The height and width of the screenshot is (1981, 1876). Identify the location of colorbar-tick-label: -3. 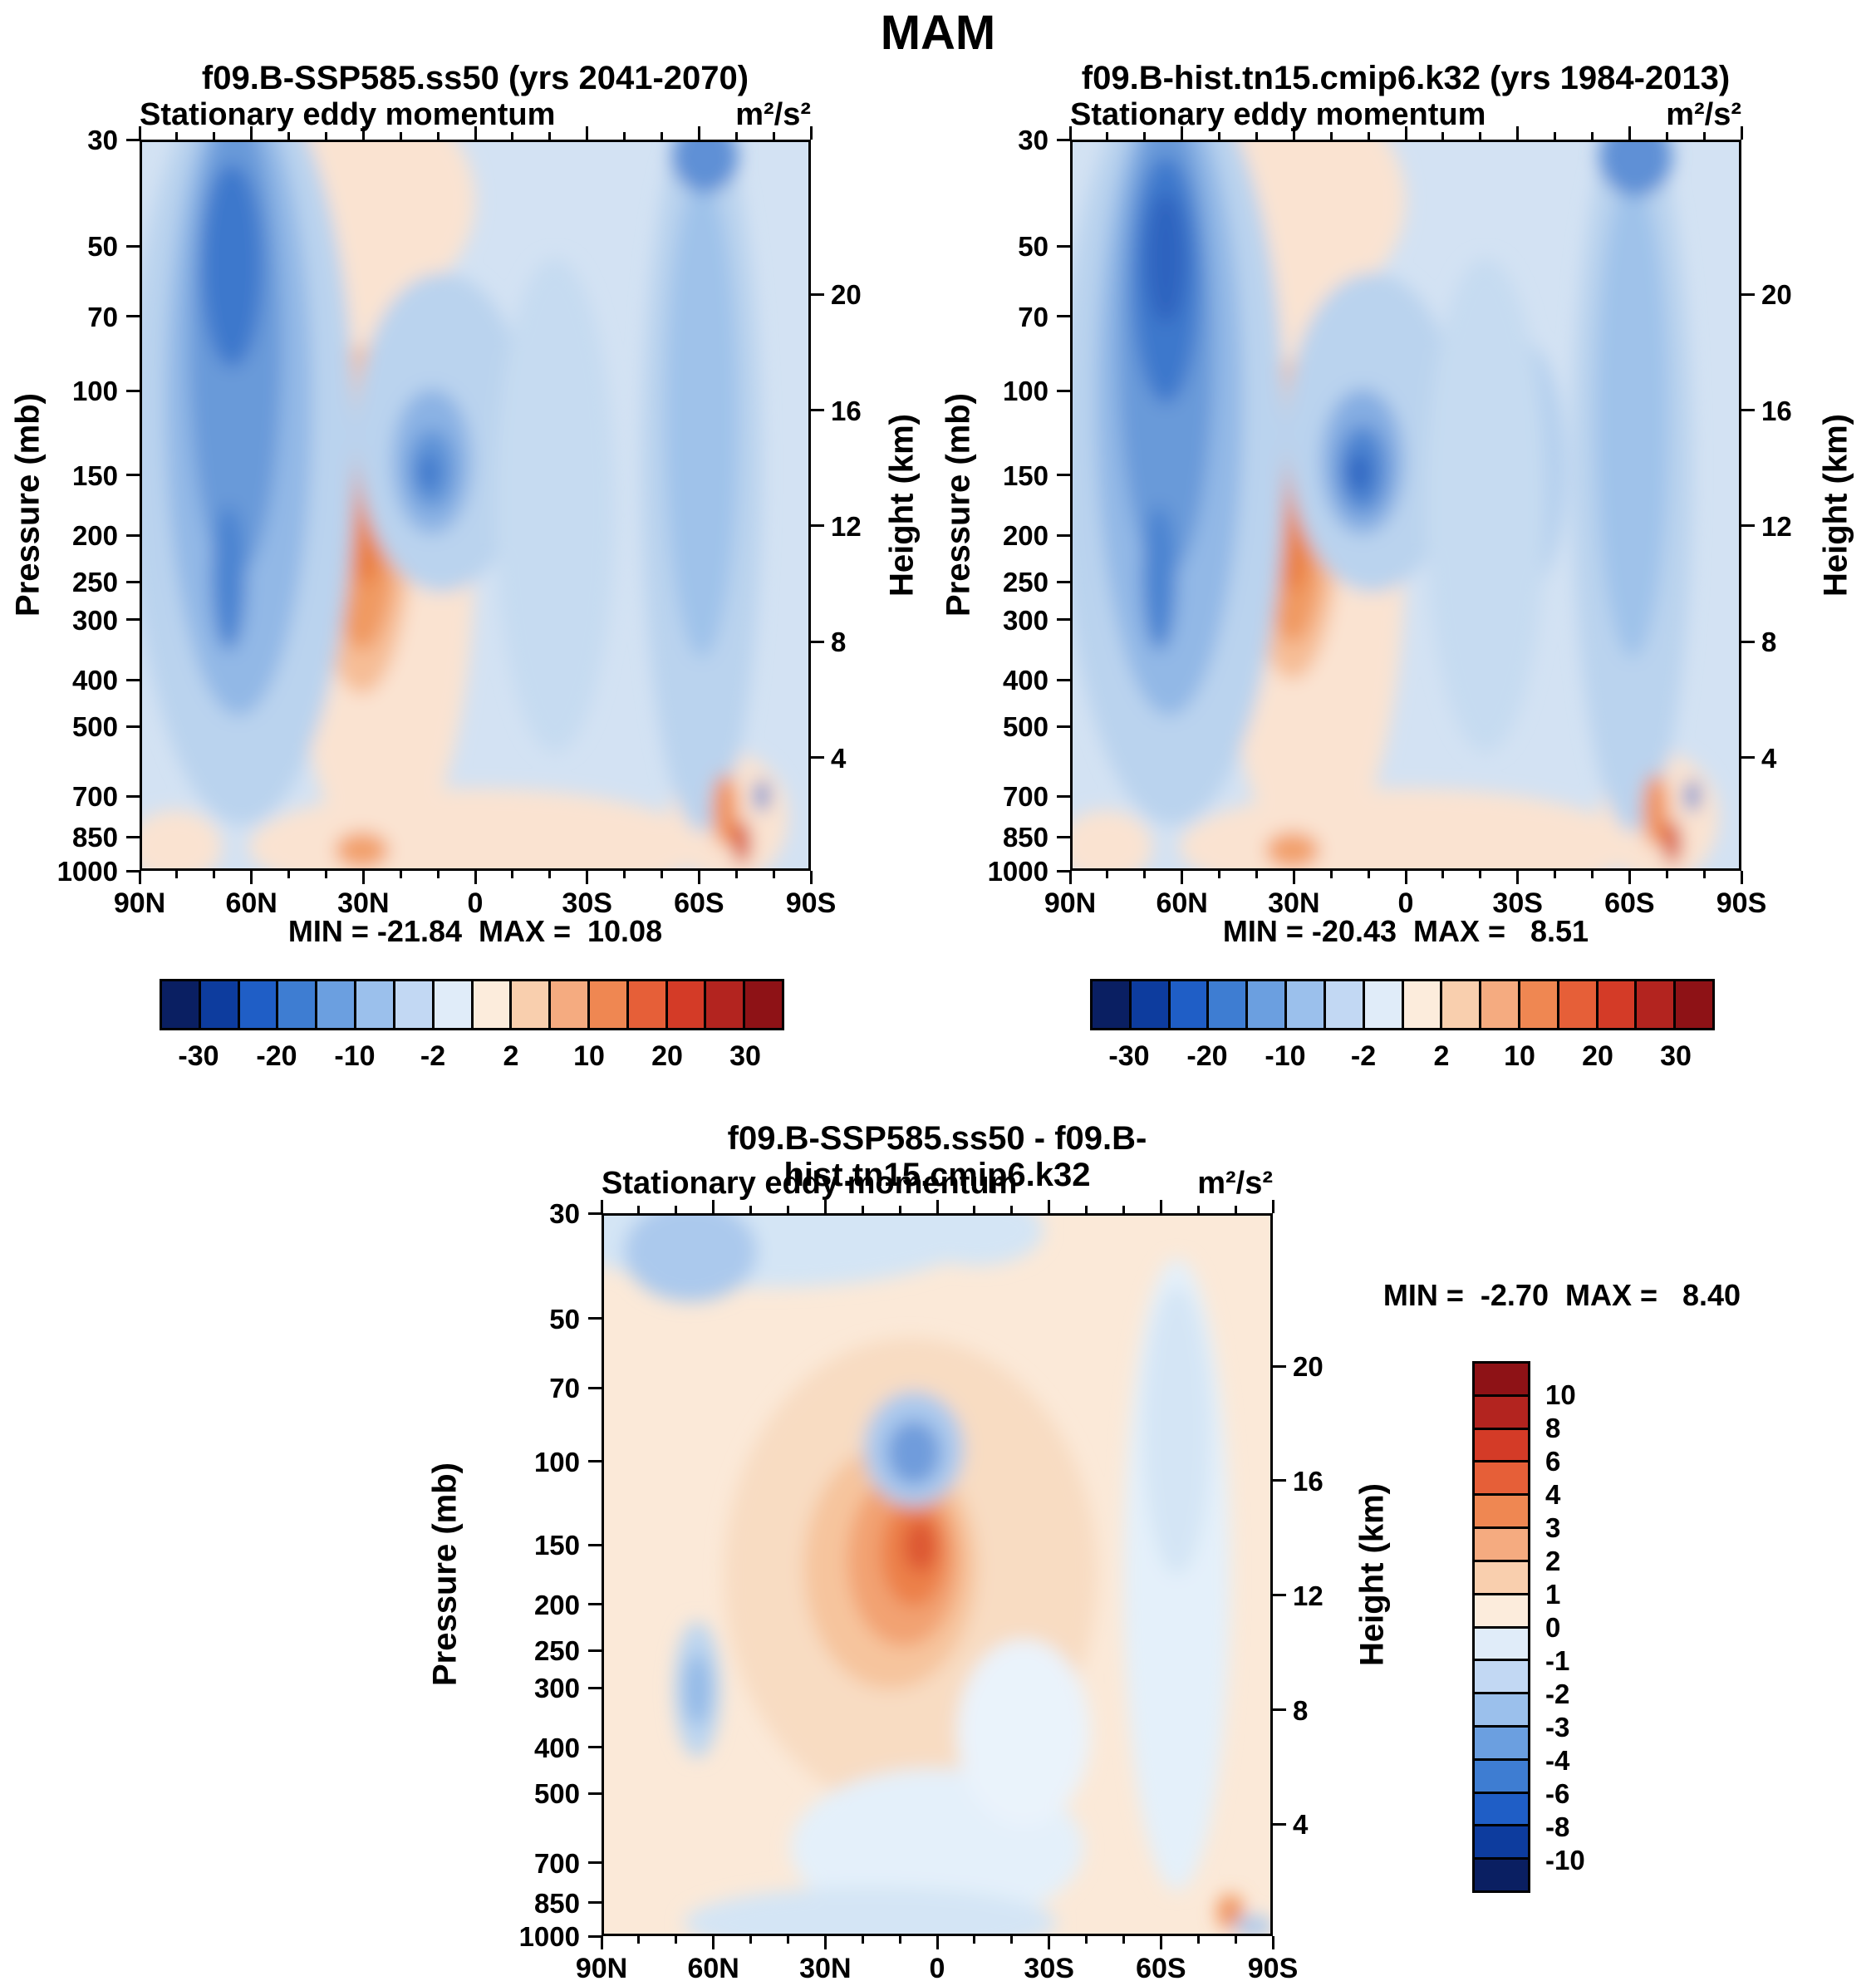
(1557, 1727).